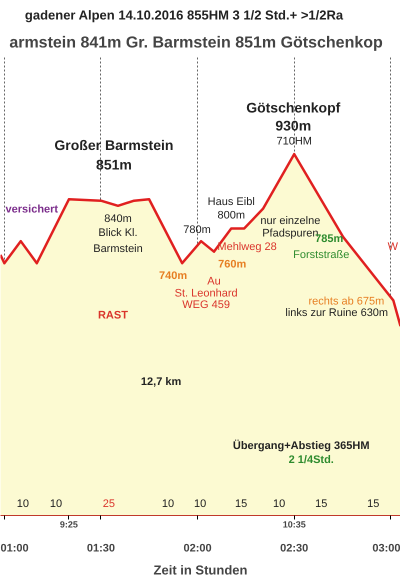 This screenshot has height=580, width=400. Describe the element at coordinates (290, 220) in the screenshot. I see `annotation: nur einzelne` at that location.